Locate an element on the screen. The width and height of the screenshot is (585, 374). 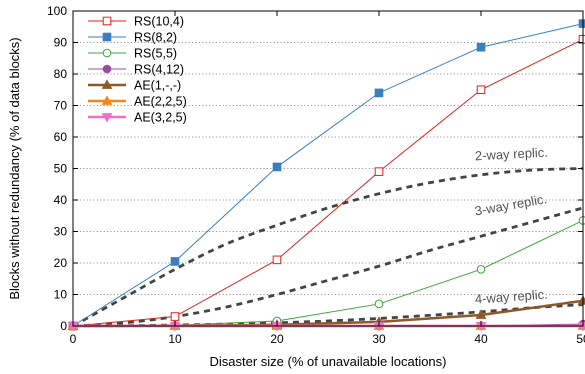
legend-entry-label: RS(4,12) is located at coordinates (159, 70).